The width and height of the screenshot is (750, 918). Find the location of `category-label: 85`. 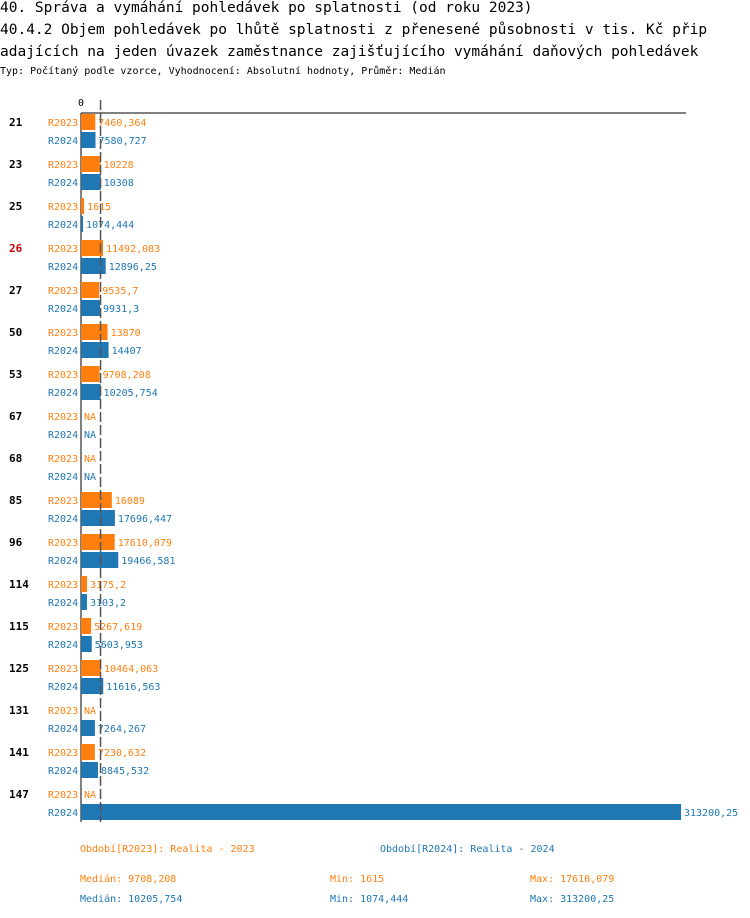

category-label: 85 is located at coordinates (15, 500).